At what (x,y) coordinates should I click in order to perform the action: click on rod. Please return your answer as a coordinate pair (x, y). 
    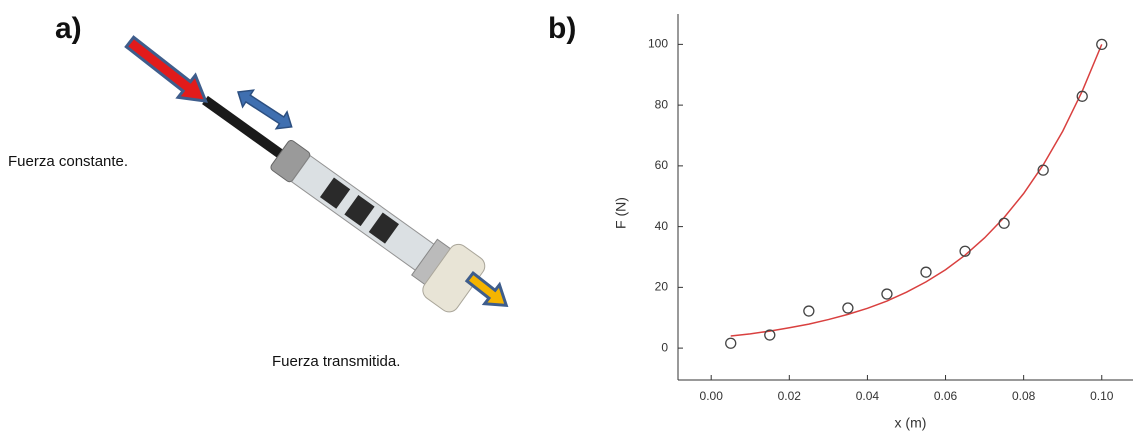
    Looking at the image, I should click on (246, 129).